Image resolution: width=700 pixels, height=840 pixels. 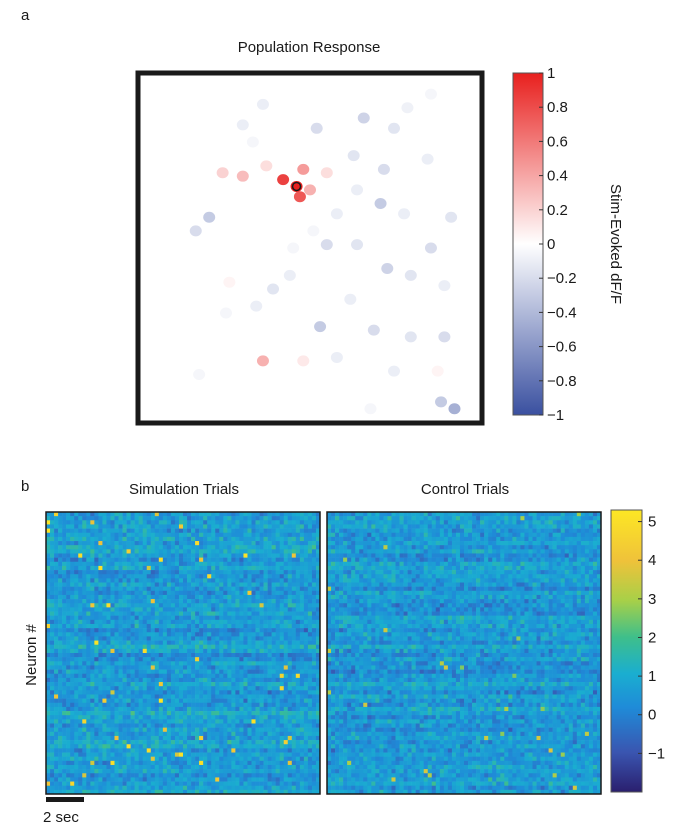 I want to click on colorbar-a-tick-label: 0, so click(x=551, y=244).